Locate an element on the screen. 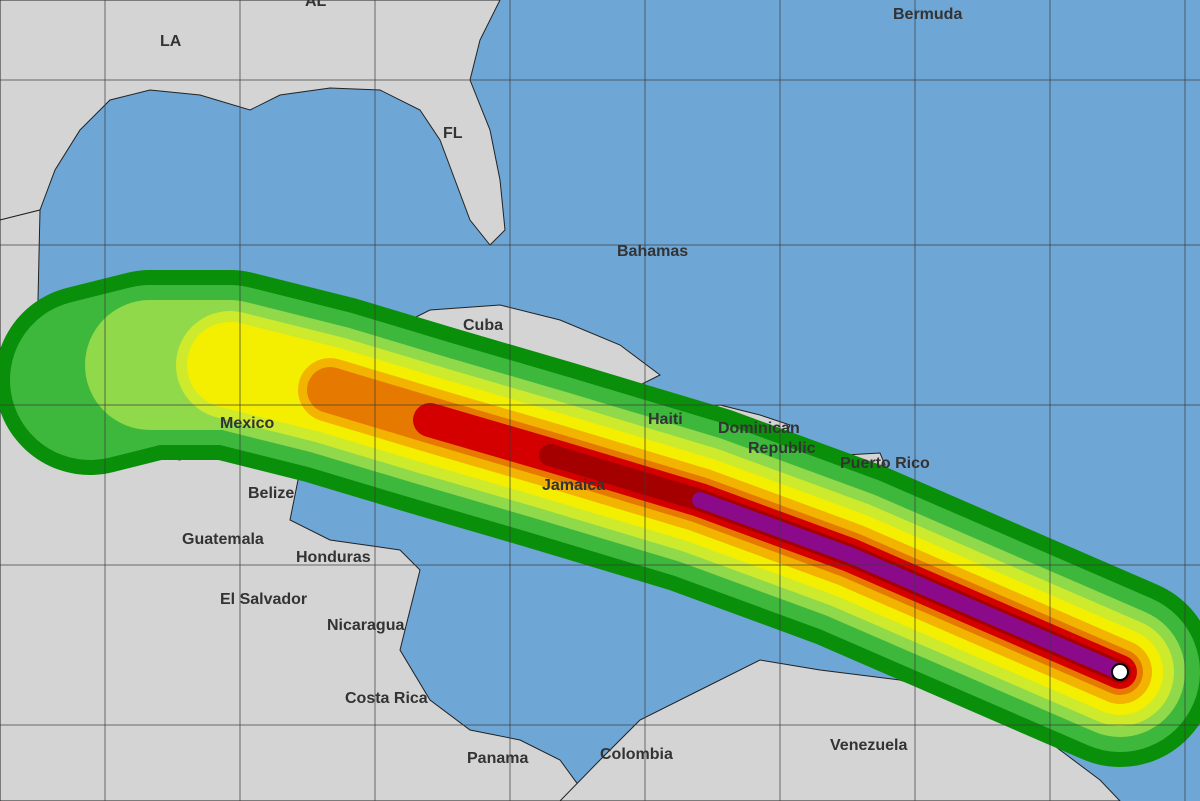 Image resolution: width=1200 pixels, height=801 pixels. label-cuba: Cuba is located at coordinates (483, 325).